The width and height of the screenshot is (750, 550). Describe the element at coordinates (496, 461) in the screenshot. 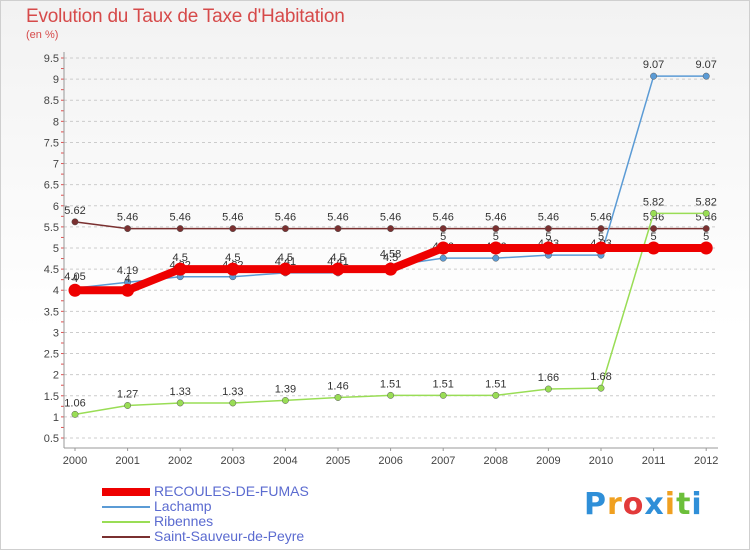

I see `x-tick-label: 2008` at that location.